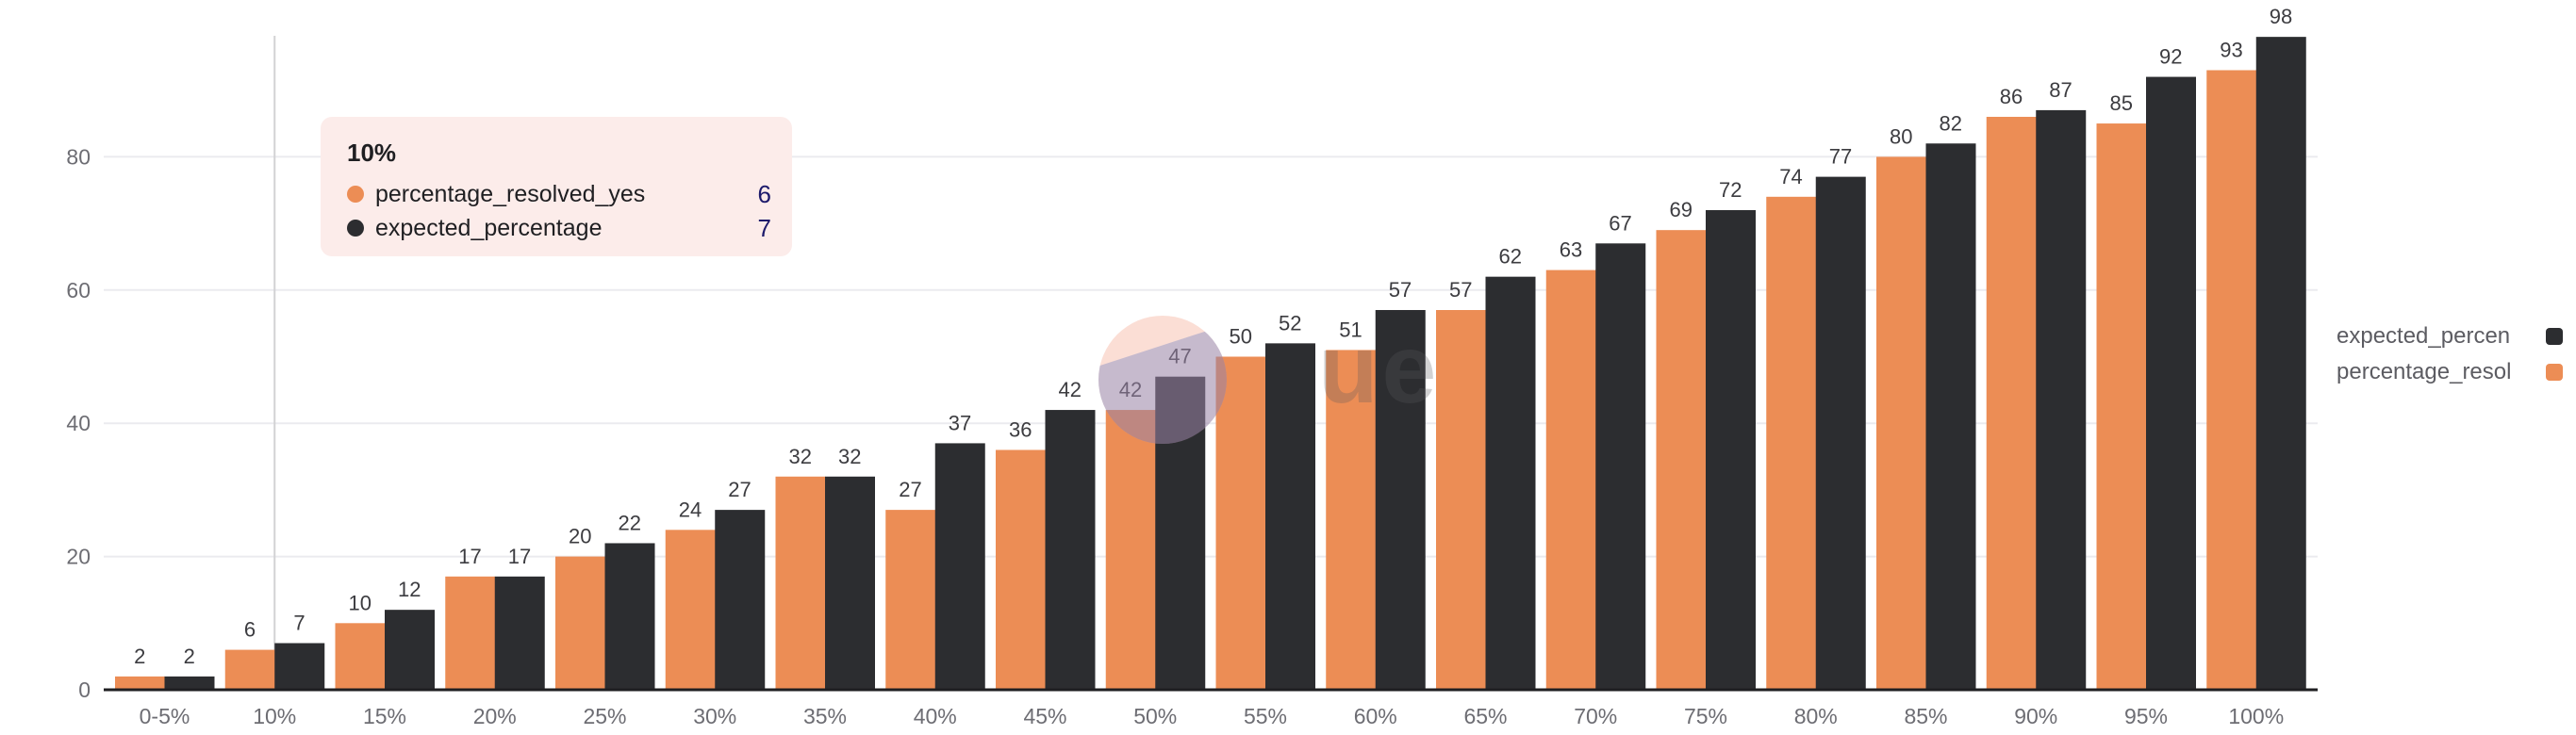 This screenshot has height=735, width=2576. What do you see at coordinates (299, 624) in the screenshot?
I see `data-label: 7` at bounding box center [299, 624].